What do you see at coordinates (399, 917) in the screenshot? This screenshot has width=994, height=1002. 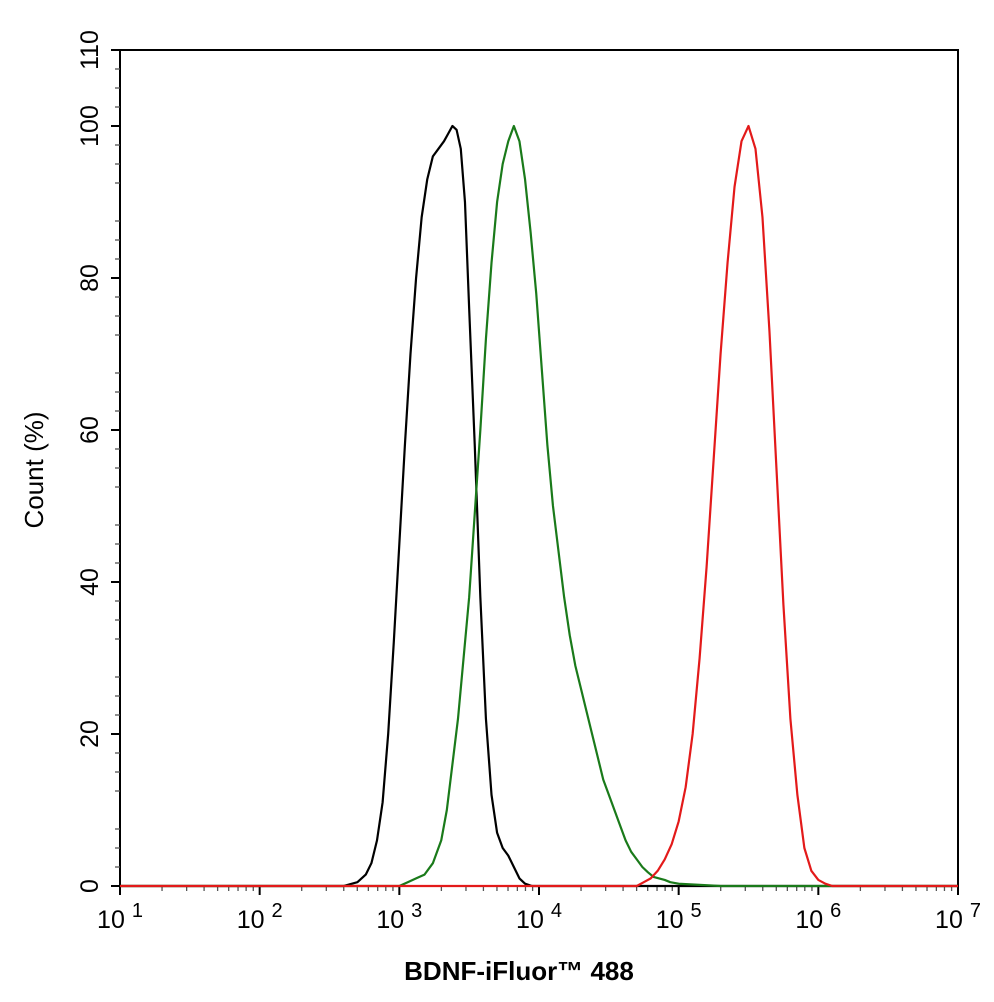 I see `x-tick-label: 10 3` at bounding box center [399, 917].